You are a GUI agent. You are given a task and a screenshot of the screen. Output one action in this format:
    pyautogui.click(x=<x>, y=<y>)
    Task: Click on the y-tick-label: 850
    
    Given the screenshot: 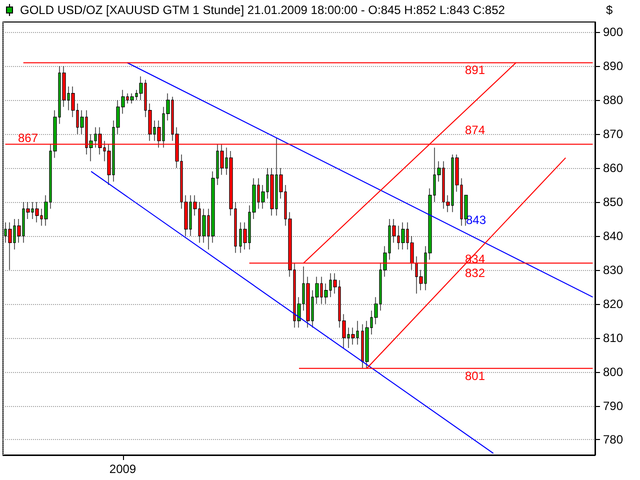 What is the action you would take?
    pyautogui.click(x=613, y=201)
    